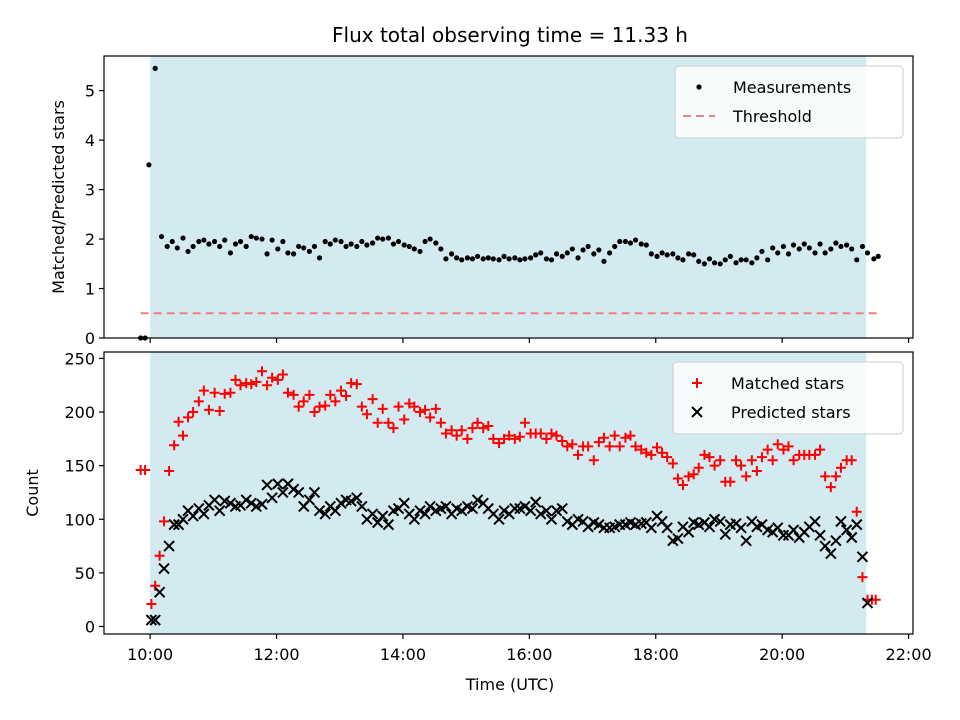 The height and width of the screenshot is (720, 960). What do you see at coordinates (510, 35) in the screenshot?
I see `chart-title: Flux total observing time = 11.33 h` at bounding box center [510, 35].